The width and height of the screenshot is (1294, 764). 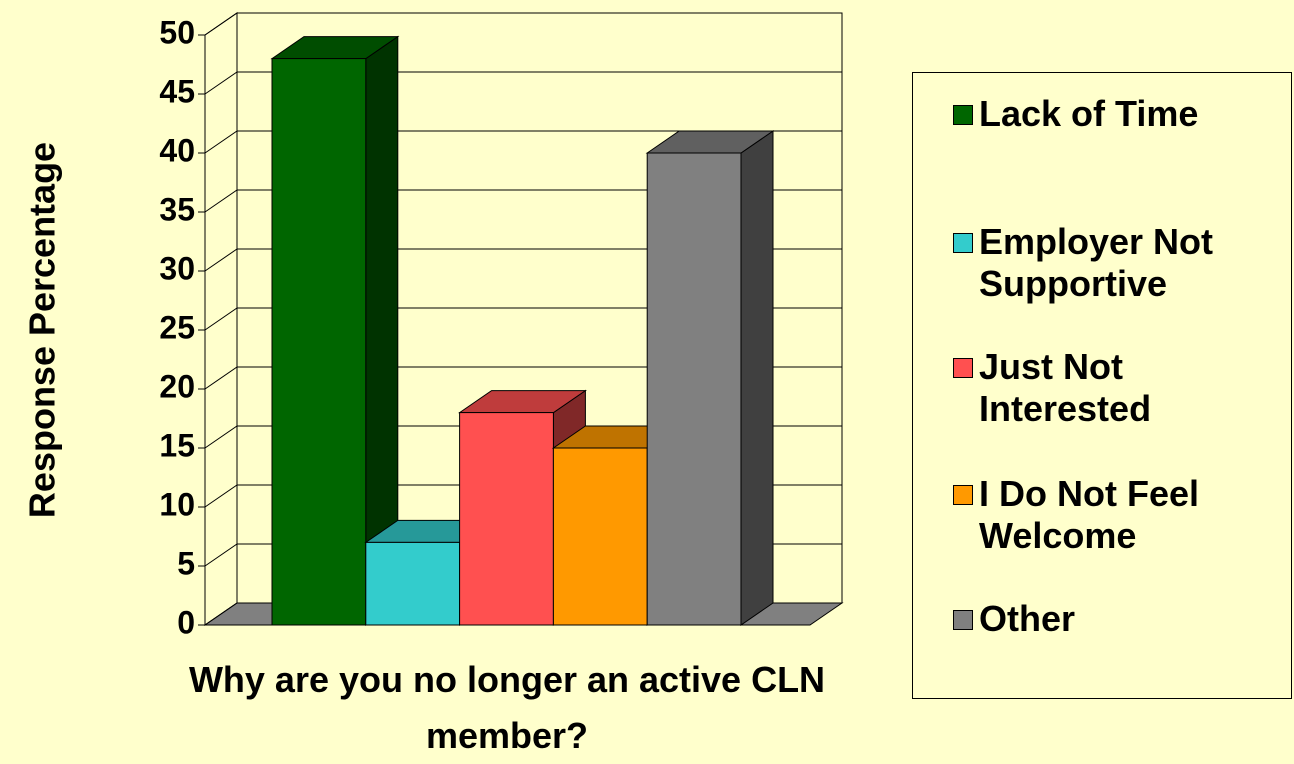 What do you see at coordinates (177, 445) in the screenshot?
I see `y-tick-label: 15` at bounding box center [177, 445].